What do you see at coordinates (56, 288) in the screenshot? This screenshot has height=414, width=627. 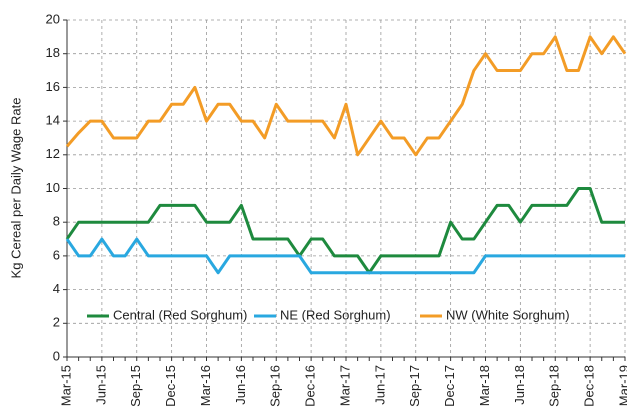 I see `y-tick-label: 4` at bounding box center [56, 288].